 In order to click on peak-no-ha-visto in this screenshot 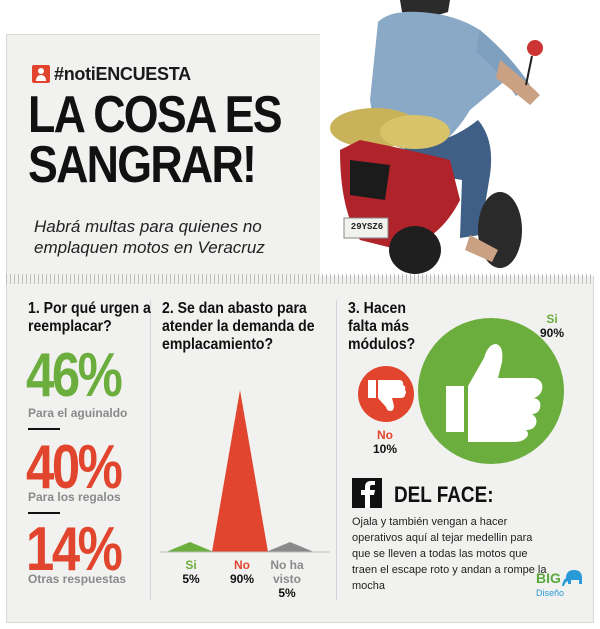, I will do `click(290, 547)`.